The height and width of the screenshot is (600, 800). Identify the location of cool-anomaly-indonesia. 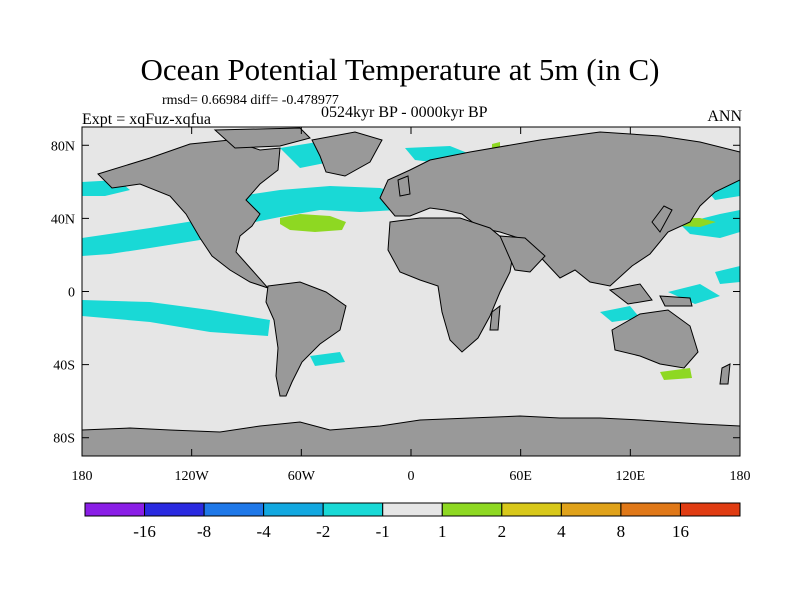
(694, 294).